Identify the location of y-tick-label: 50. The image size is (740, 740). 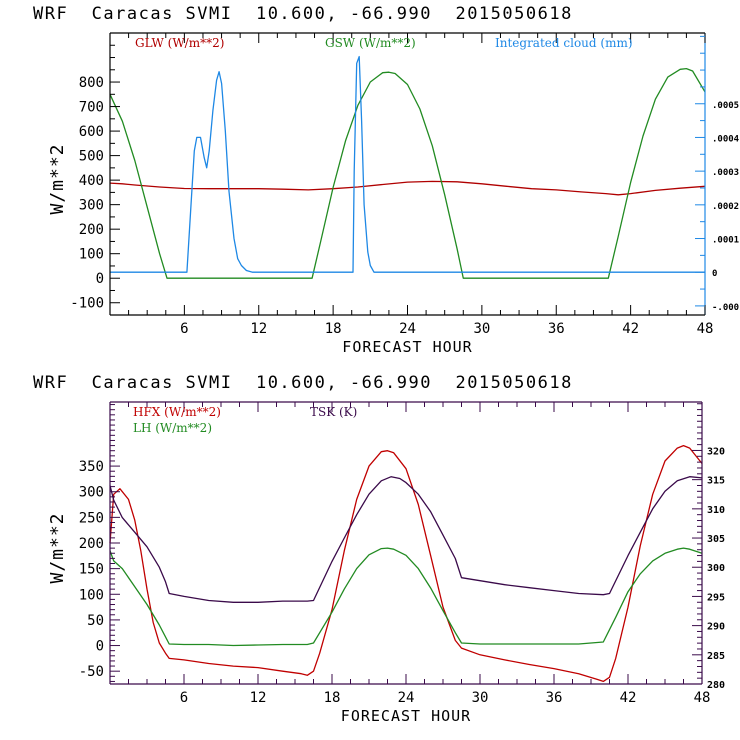
(95, 621).